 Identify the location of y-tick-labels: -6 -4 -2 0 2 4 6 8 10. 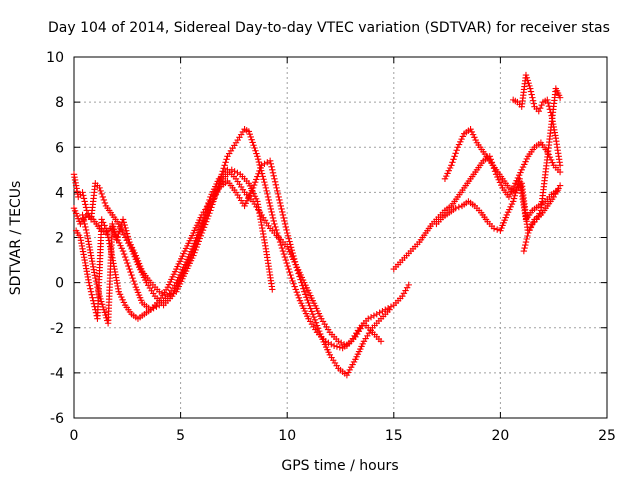
(55, 238).